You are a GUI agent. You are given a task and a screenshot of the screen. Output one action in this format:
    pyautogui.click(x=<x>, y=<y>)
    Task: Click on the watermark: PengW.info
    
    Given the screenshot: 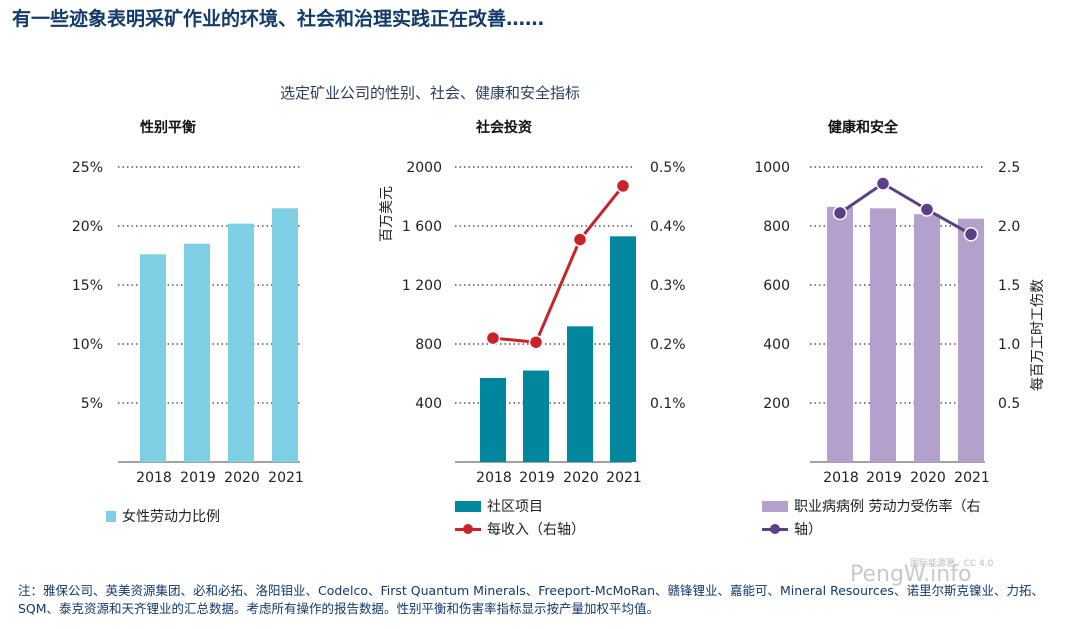 What is the action you would take?
    pyautogui.click(x=911, y=574)
    